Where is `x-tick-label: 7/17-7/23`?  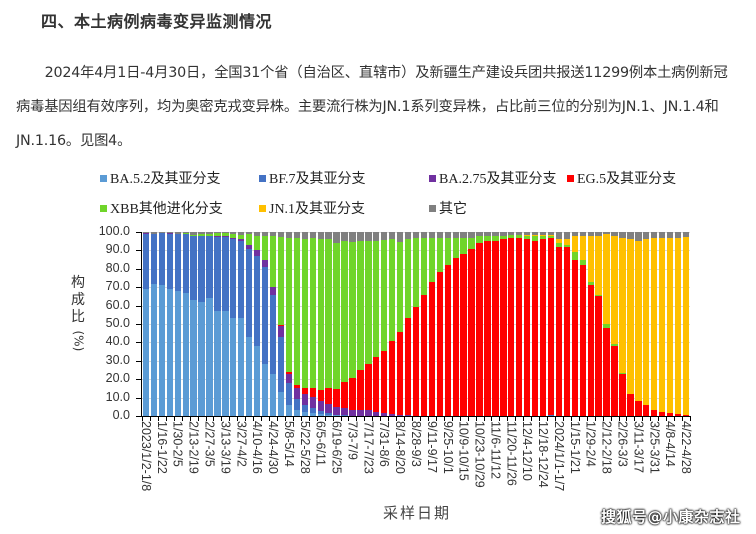
x-tick-label: 7/17-7/23 is located at coordinates (368, 447).